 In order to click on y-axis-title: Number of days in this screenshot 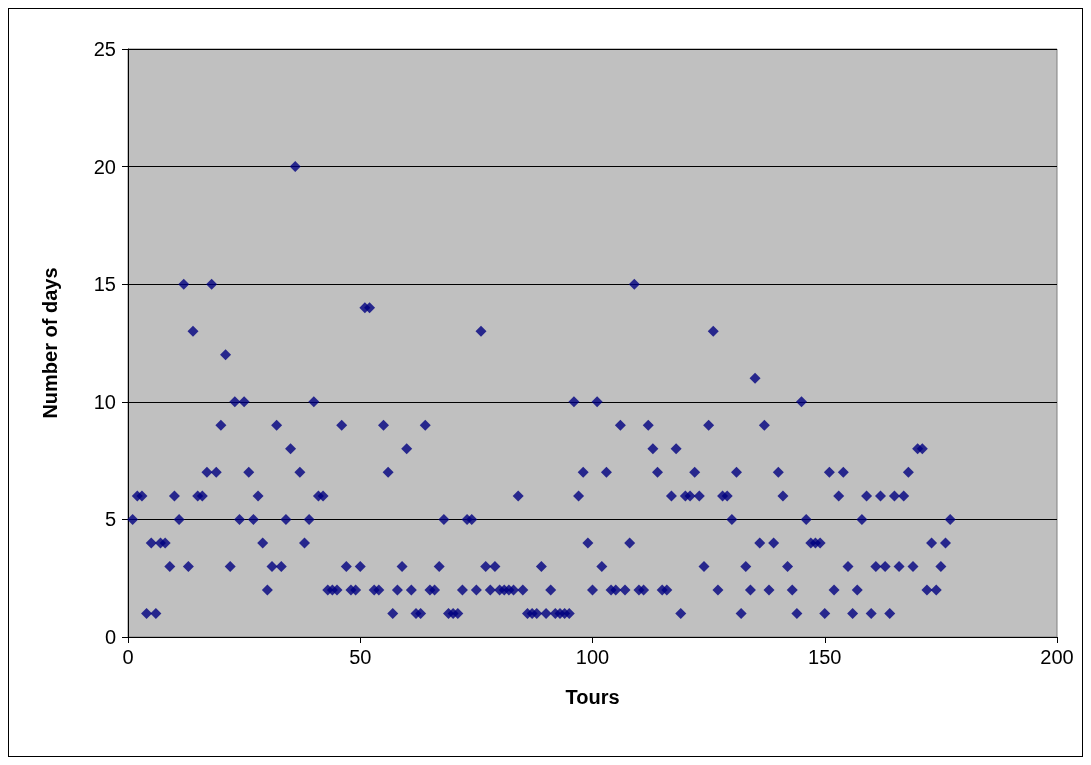, I will do `click(50, 343)`.